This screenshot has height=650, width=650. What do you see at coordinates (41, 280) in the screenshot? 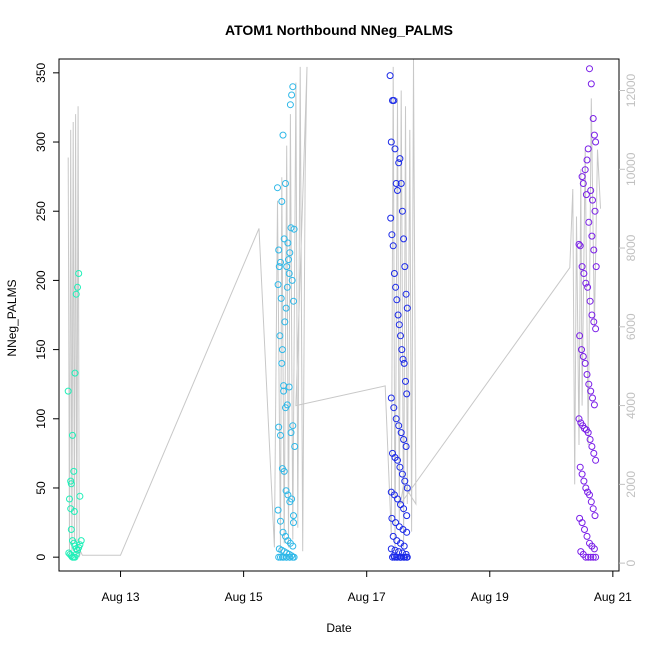
I see `y-tick-label: 200` at bounding box center [41, 280].